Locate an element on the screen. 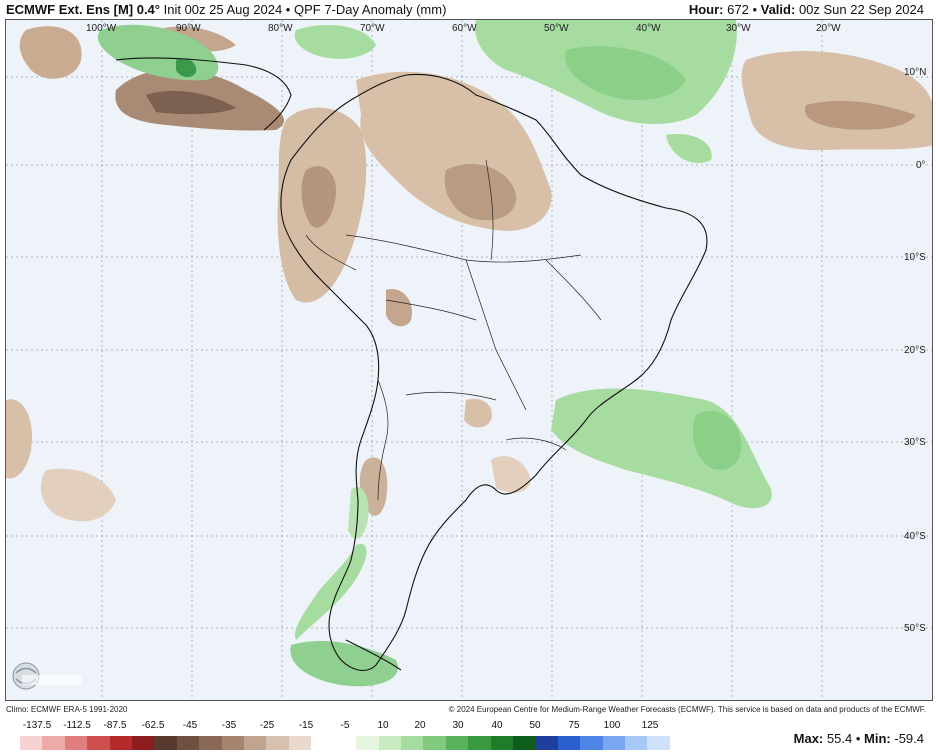 The height and width of the screenshot is (755, 936). lon-label: 50°W is located at coordinates (556, 28).